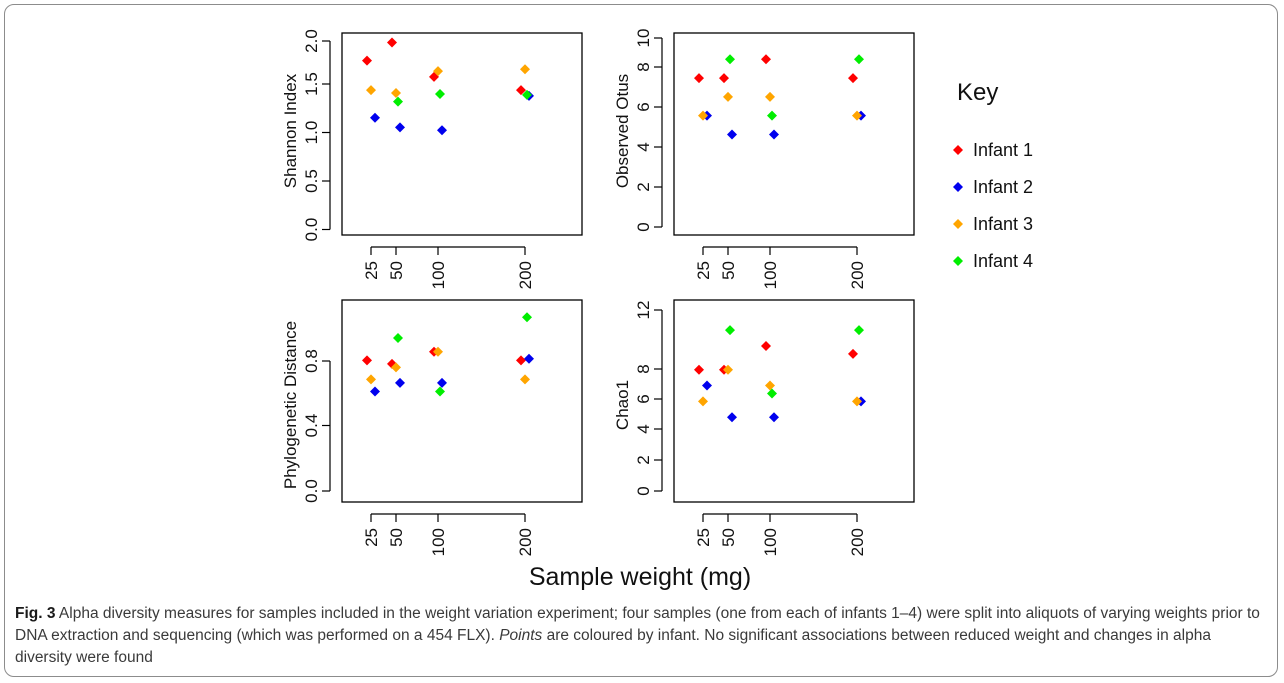 The height and width of the screenshot is (683, 1284). Describe the element at coordinates (1003, 261) in the screenshot. I see `legend-label: Infant 4` at that location.